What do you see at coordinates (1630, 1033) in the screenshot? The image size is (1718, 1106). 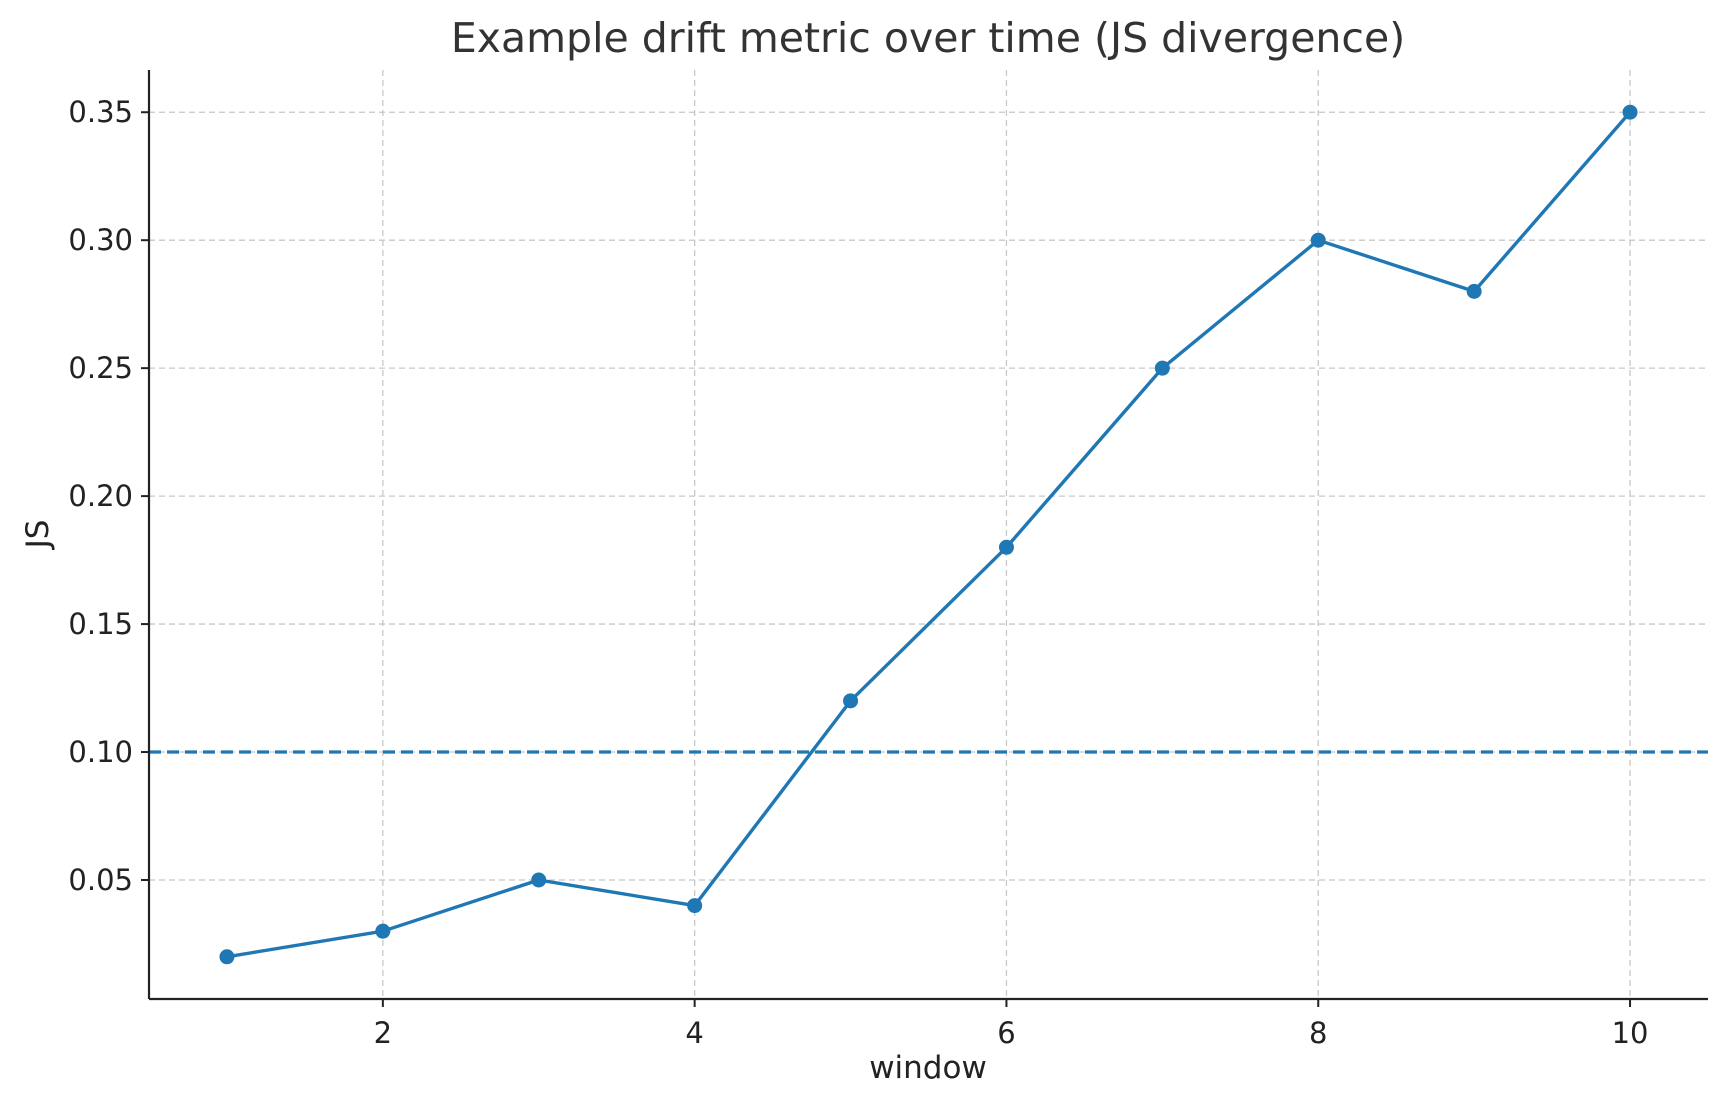 I see `x-tick-label: 10` at bounding box center [1630, 1033].